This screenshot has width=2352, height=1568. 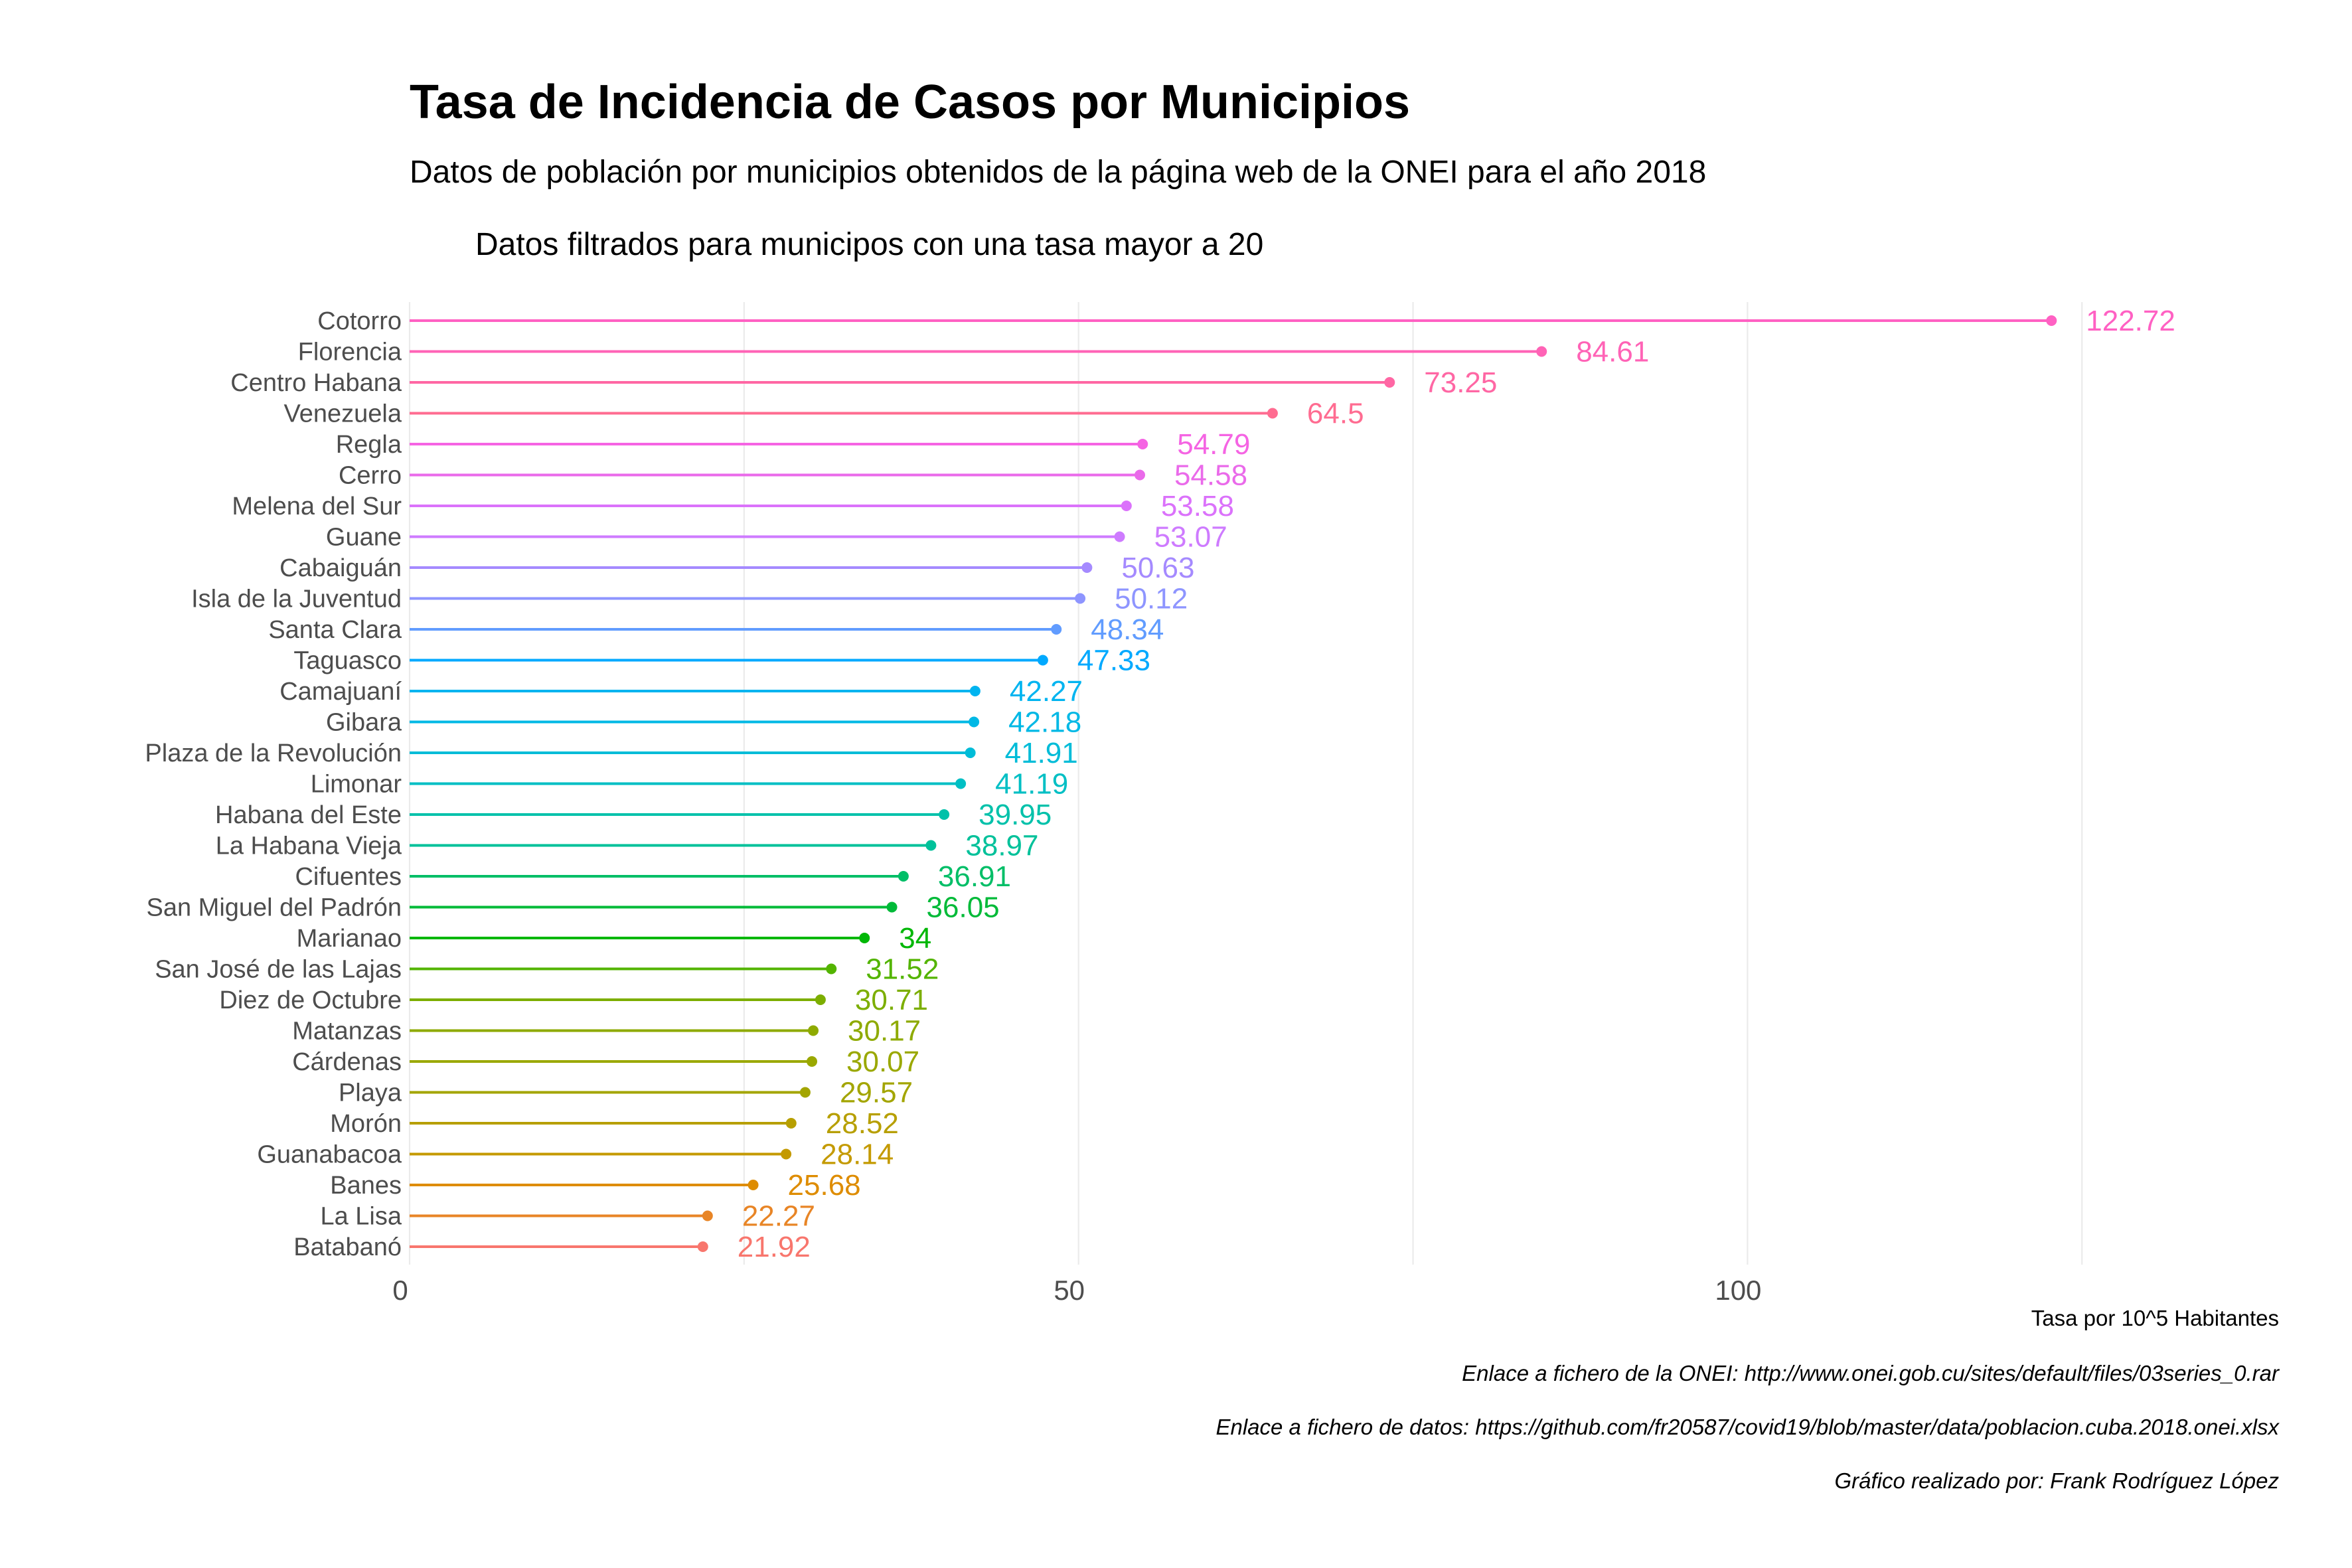 What do you see at coordinates (903, 970) in the screenshot?
I see `value-label: 31.52` at bounding box center [903, 970].